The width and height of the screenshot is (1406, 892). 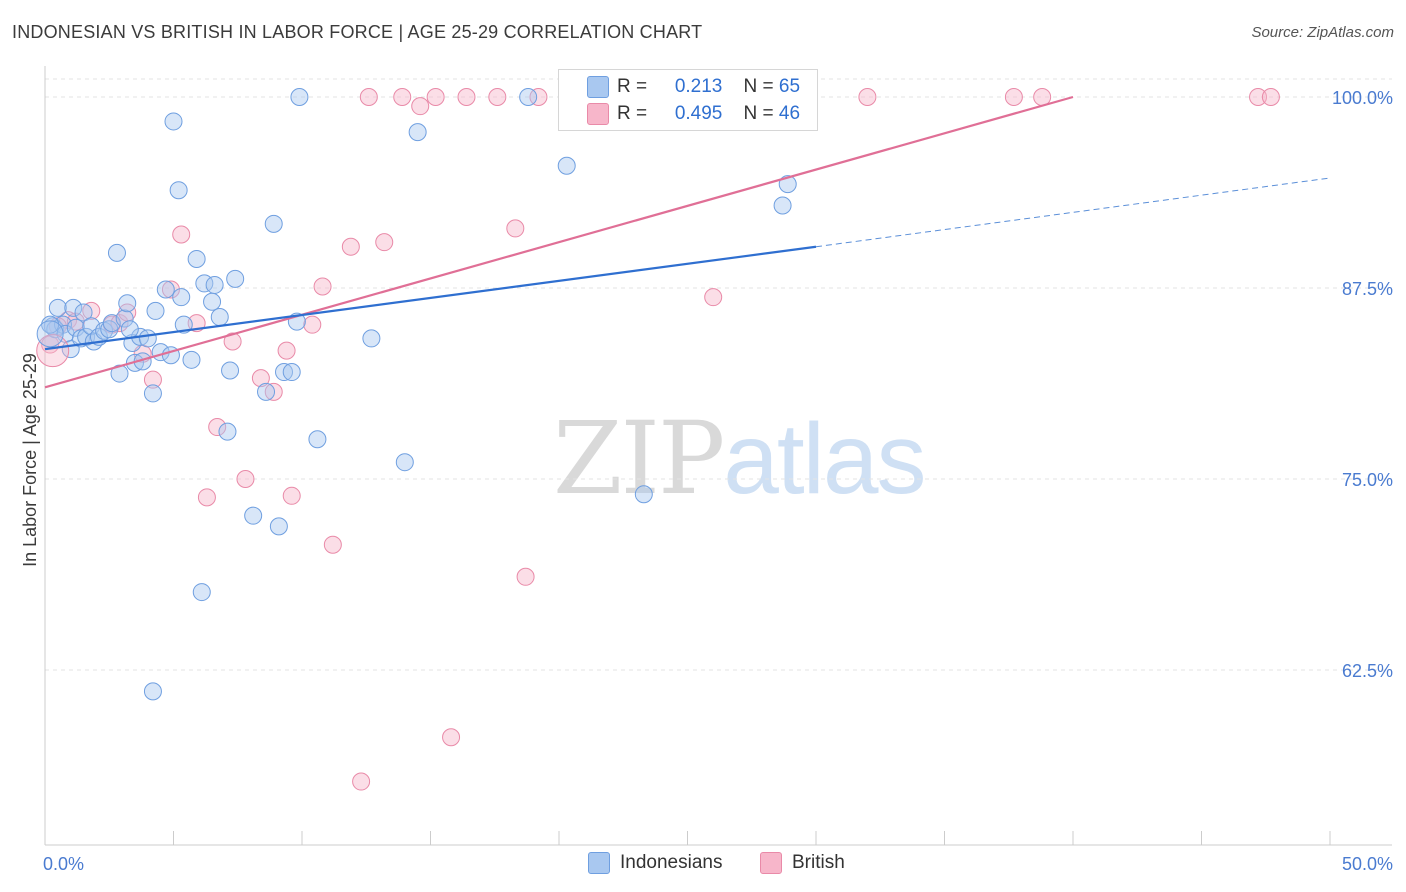 What do you see at coordinates (1367, 671) in the screenshot?
I see `y-tick-label: 62.5%` at bounding box center [1367, 671].